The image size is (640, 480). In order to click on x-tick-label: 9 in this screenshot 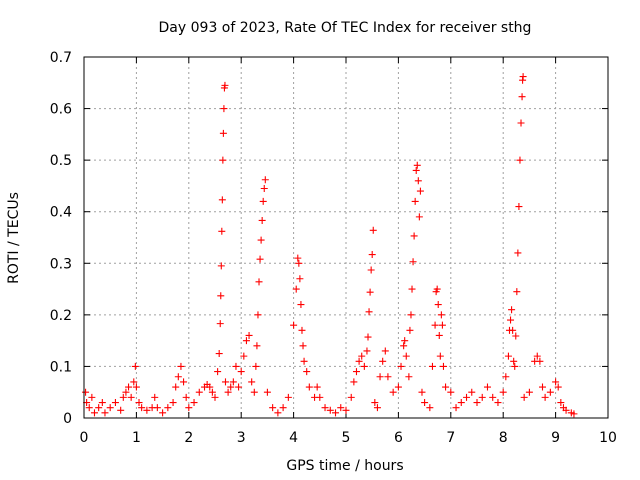, I will do `click(555, 438)`.